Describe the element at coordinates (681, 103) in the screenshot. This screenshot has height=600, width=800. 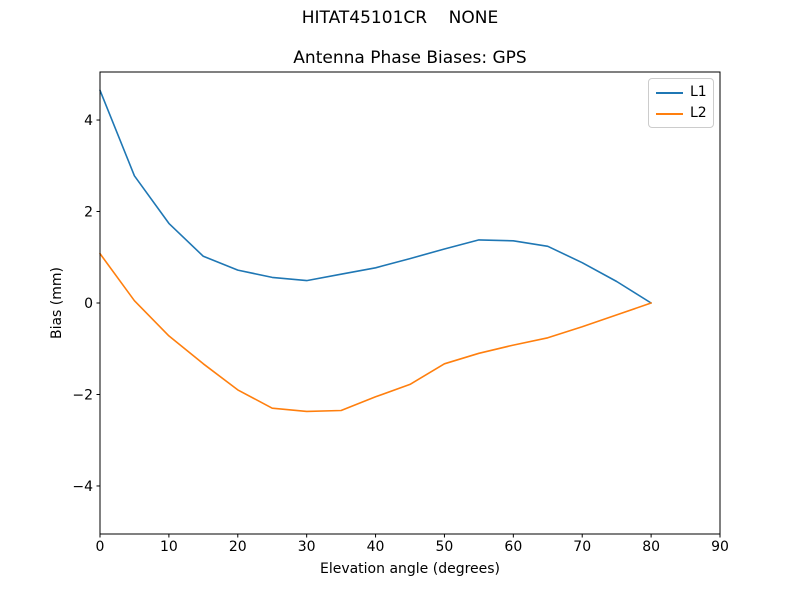
I see `legend: L1 L2` at that location.